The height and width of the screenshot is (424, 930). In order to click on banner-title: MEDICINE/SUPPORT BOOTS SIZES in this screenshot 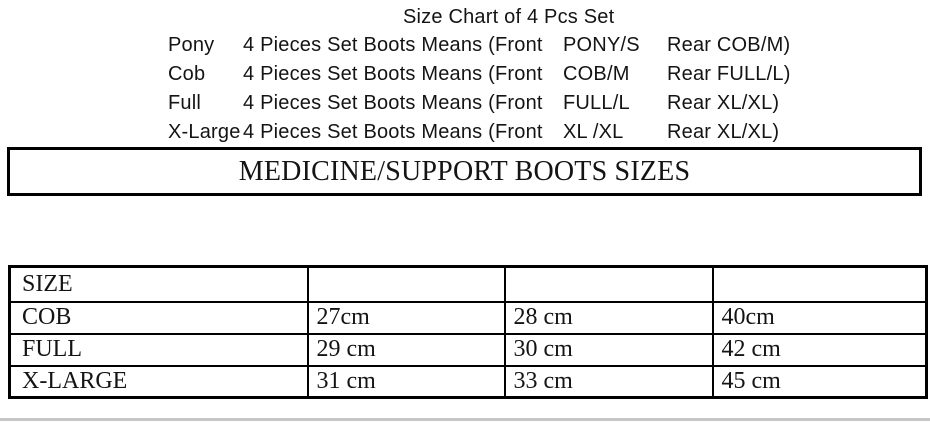, I will do `click(464, 171)`.